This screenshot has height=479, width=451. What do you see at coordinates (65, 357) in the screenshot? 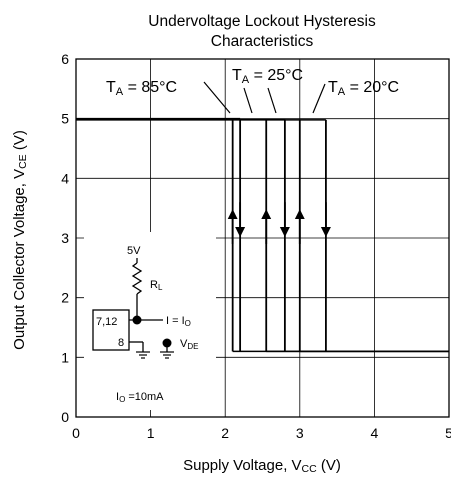
I see `y-tick-label: 1` at bounding box center [65, 357].